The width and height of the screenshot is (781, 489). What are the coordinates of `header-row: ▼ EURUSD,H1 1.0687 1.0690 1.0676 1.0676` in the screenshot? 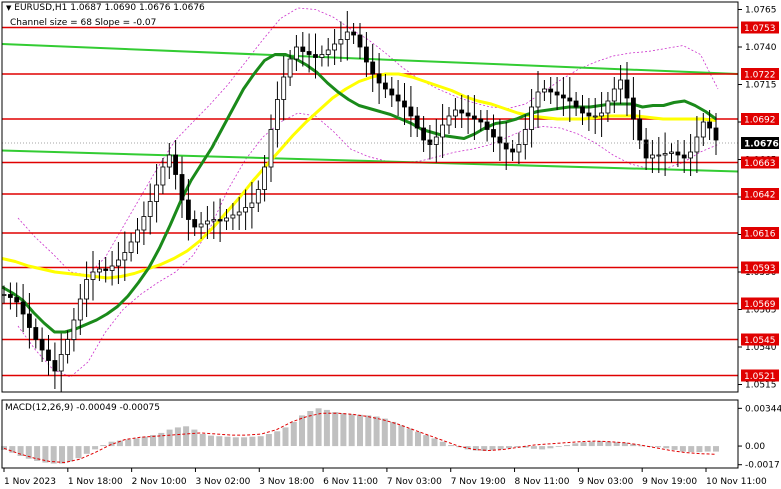 It's located at (105, 8).